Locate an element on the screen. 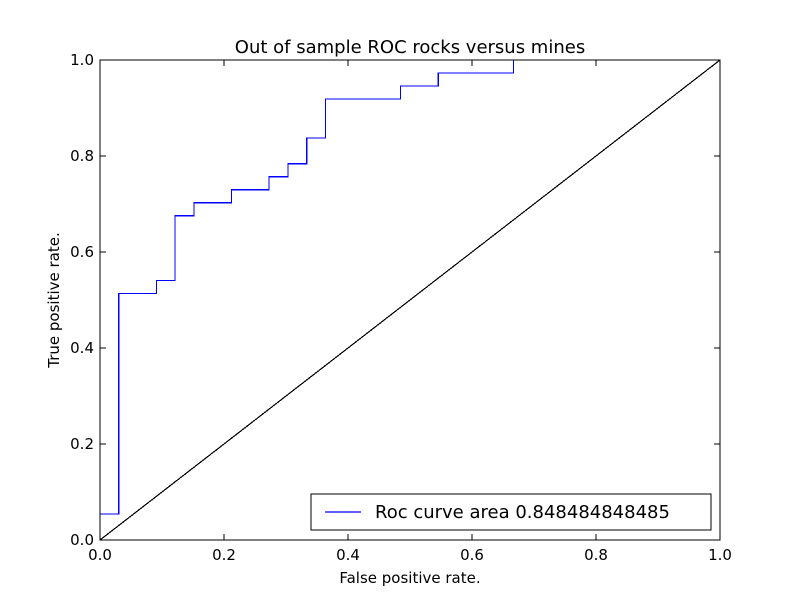 The height and width of the screenshot is (600, 800). y-tick-label: 0.8 is located at coordinates (82, 156).